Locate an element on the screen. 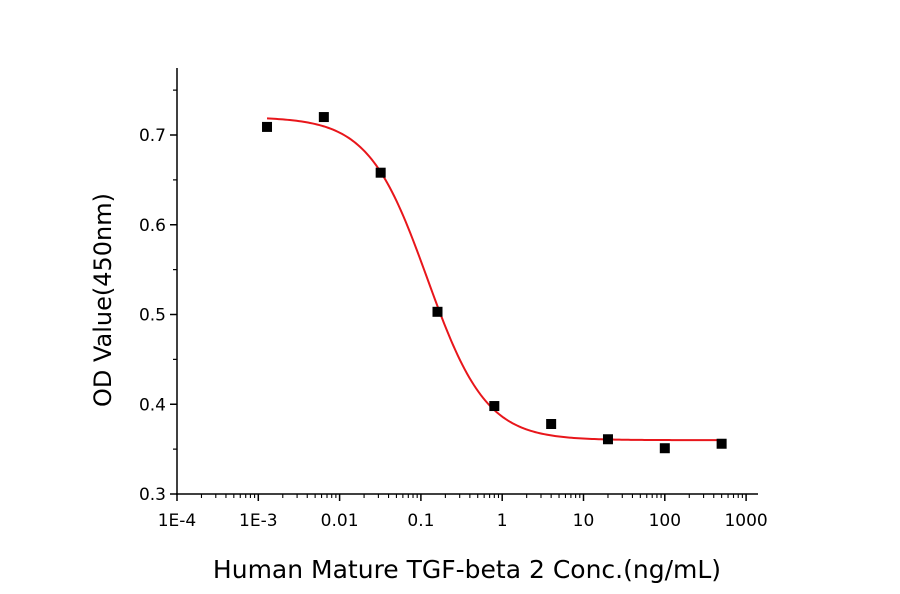 This screenshot has height=594, width=900. y-tick-label: 0.4 is located at coordinates (152, 405).